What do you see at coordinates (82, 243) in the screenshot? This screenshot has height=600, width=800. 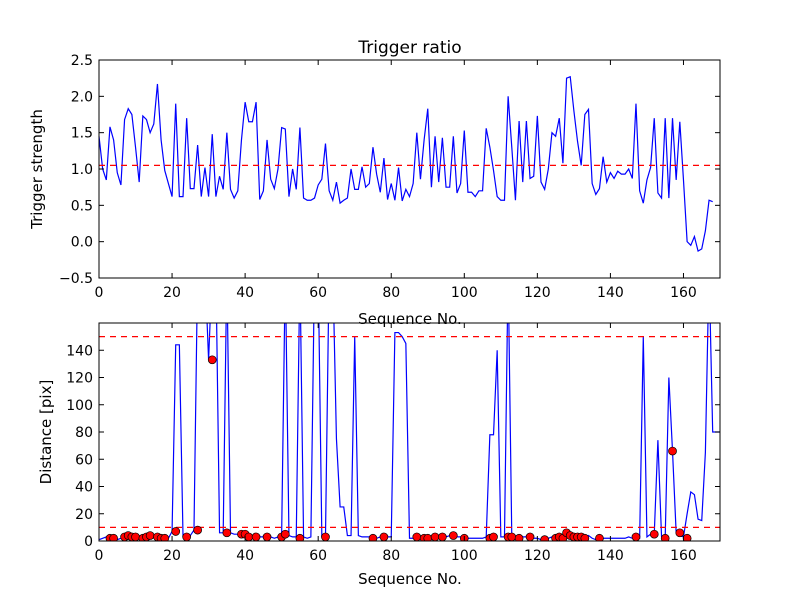 I see `y-tick-label: 0.0` at bounding box center [82, 243].